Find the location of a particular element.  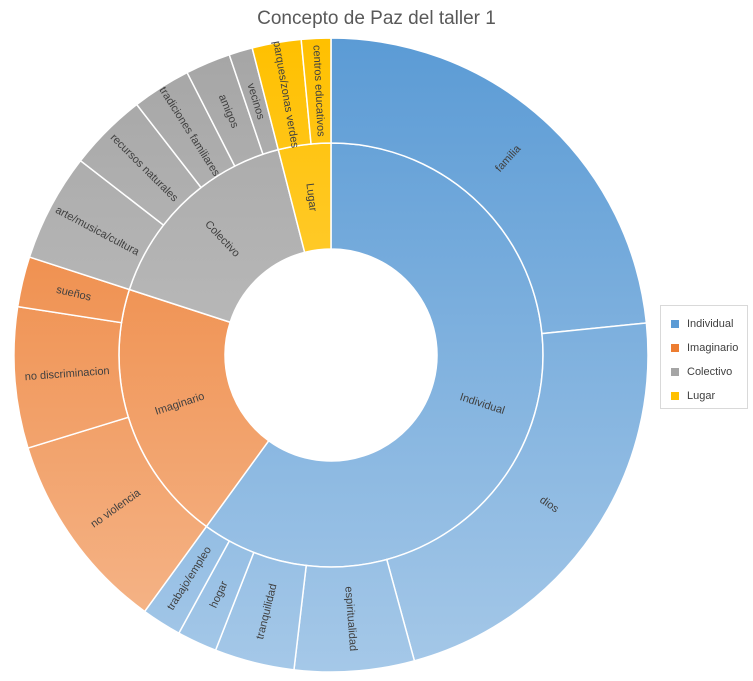

legend-swatch-lugar is located at coordinates (675, 396).